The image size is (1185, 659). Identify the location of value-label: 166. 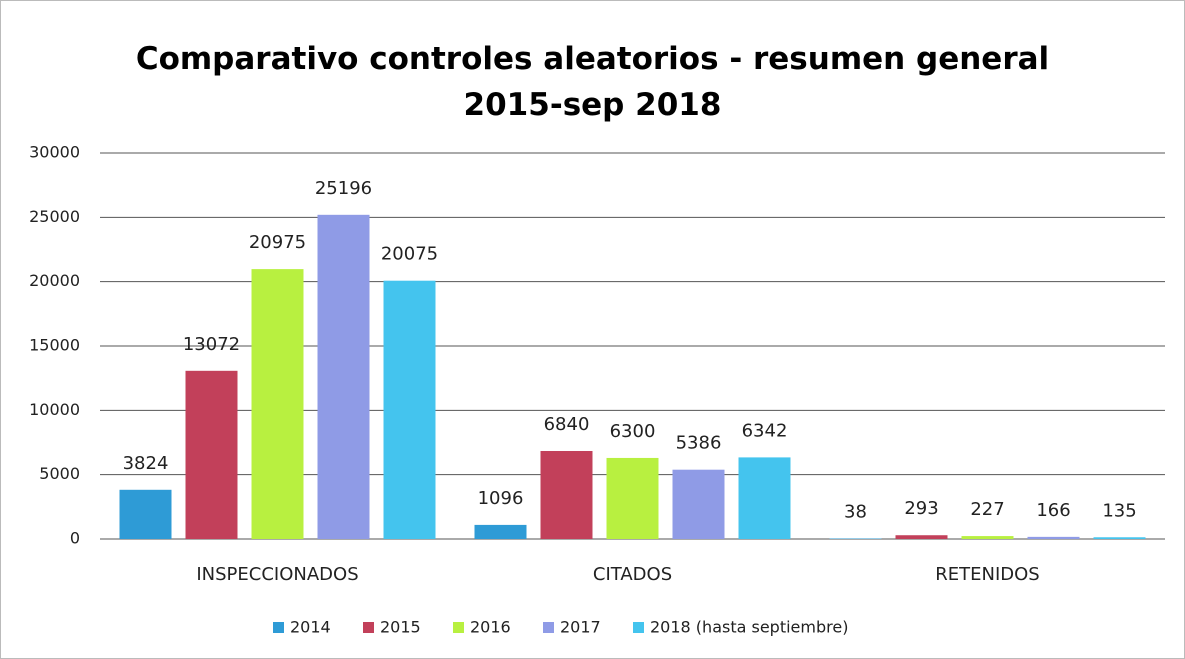
(1053, 510).